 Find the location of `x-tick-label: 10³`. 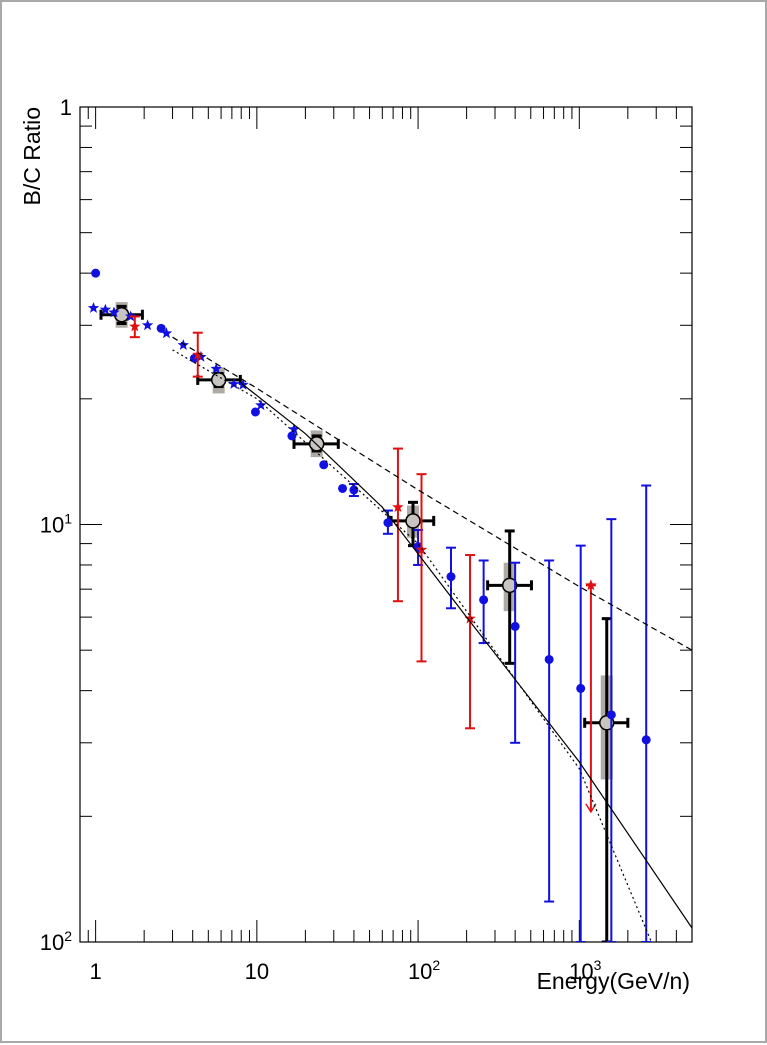

x-tick-label: 10³ is located at coordinates (585, 970).